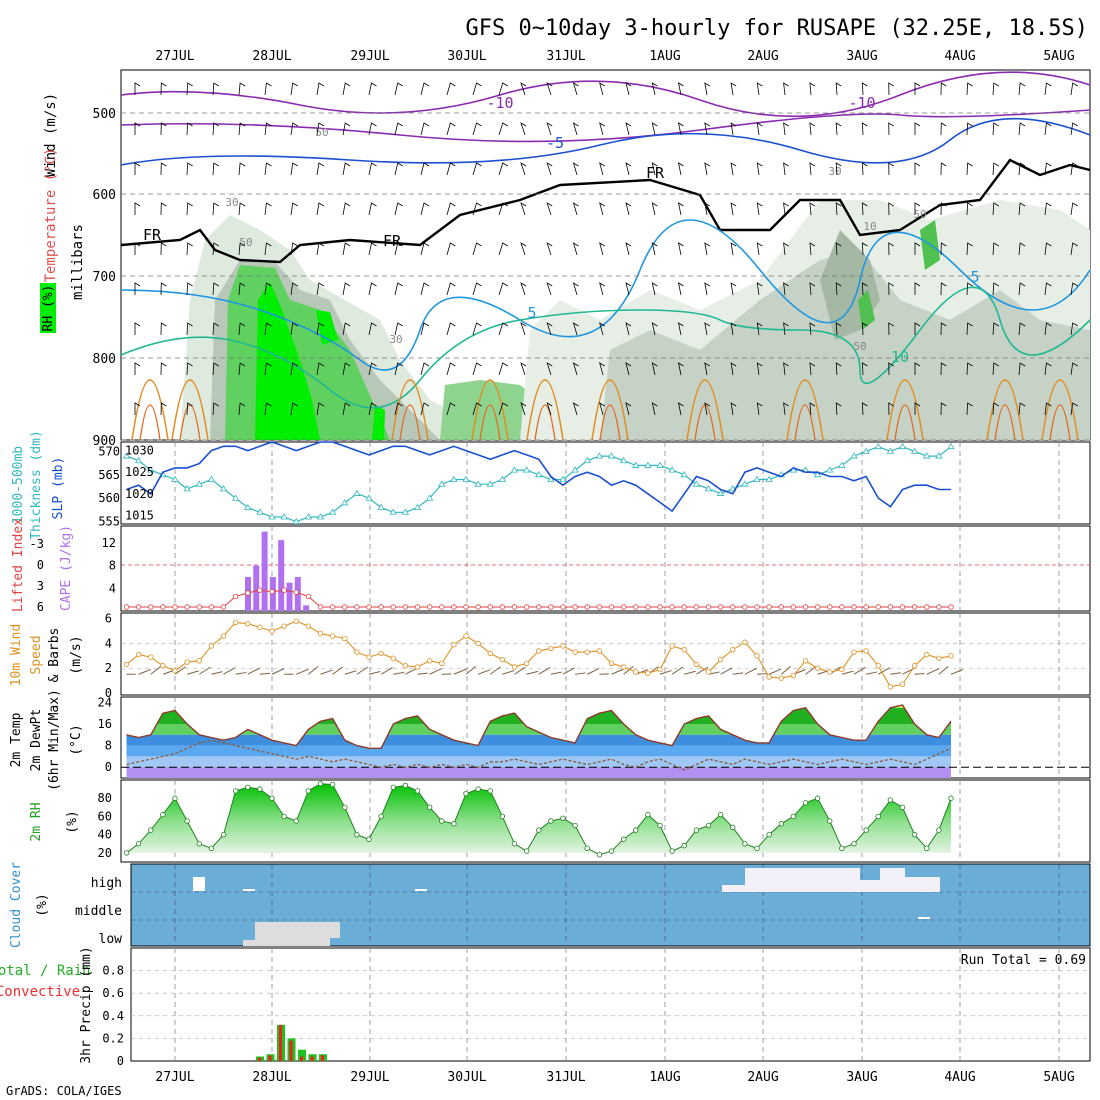 This screenshot has width=1100, height=1100. What do you see at coordinates (42, 904) in the screenshot?
I see `cloud-unit-label: (%)` at bounding box center [42, 904].